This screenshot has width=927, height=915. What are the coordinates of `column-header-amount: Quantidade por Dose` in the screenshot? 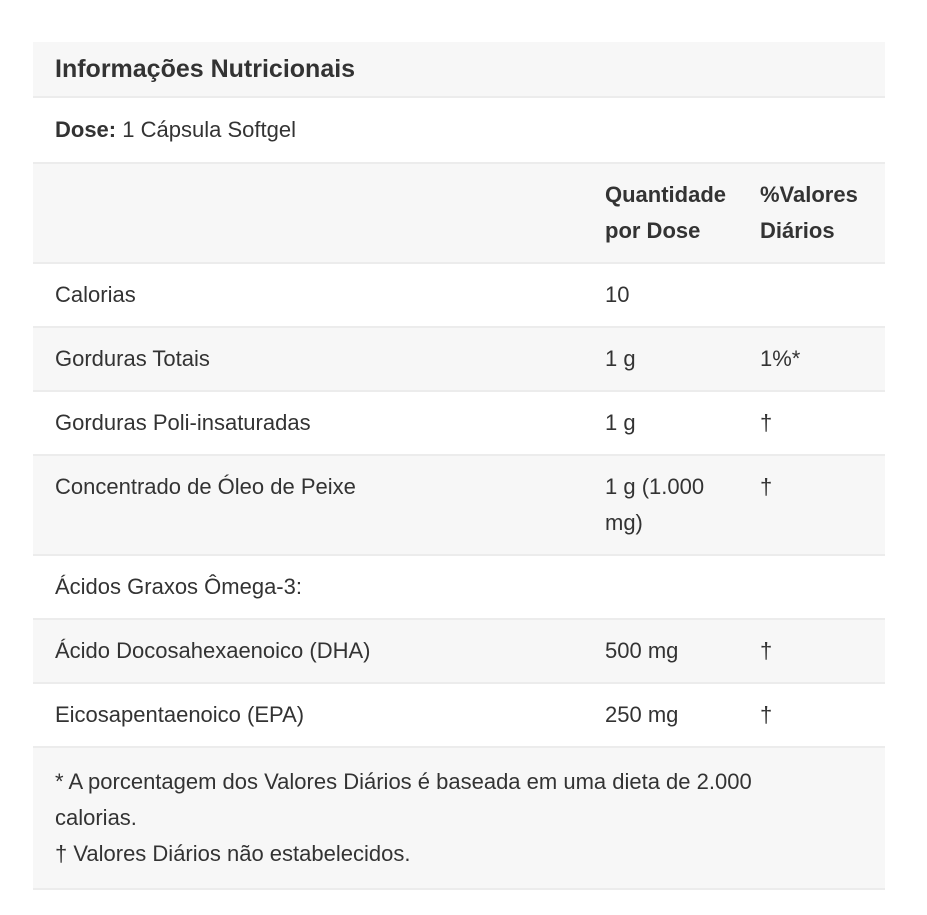 It's located at (666, 212).